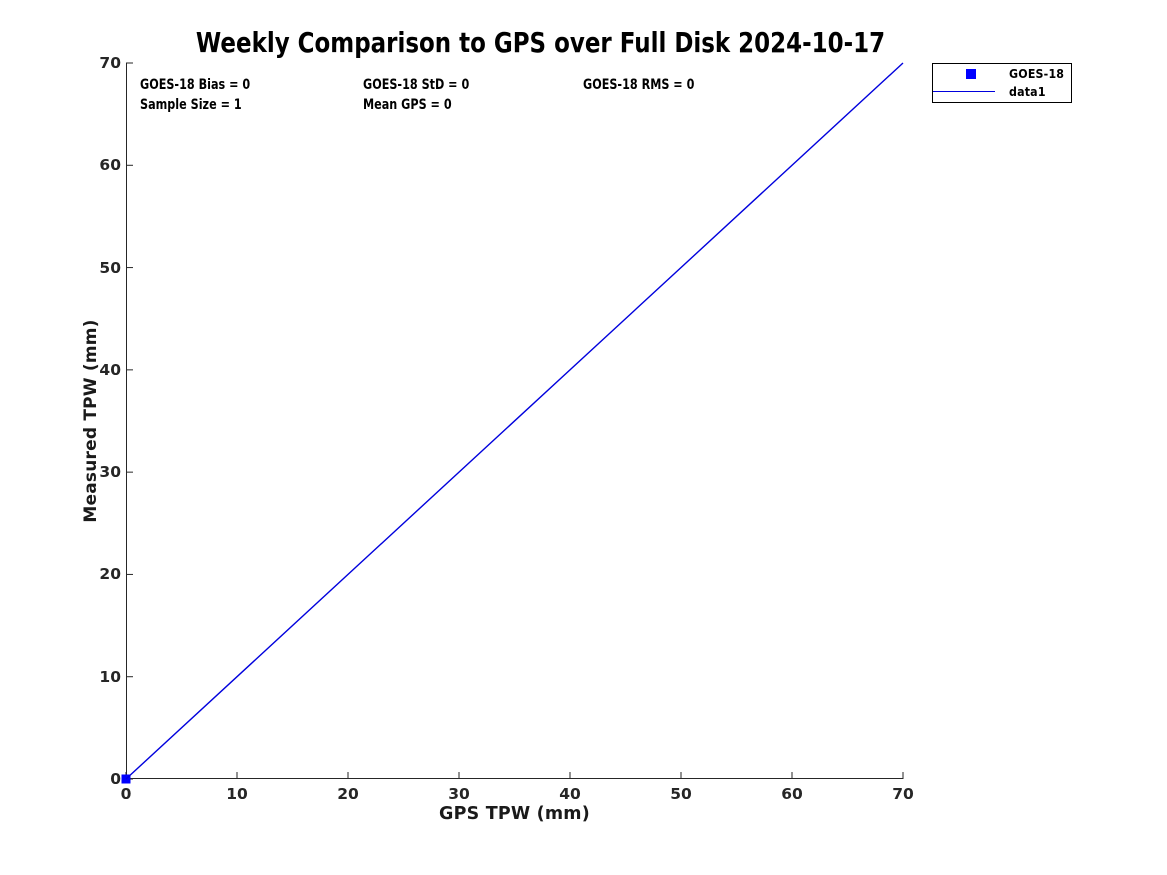 The height and width of the screenshot is (875, 1167). What do you see at coordinates (1027, 91) in the screenshot?
I see `legend-label-data1: data1` at bounding box center [1027, 91].